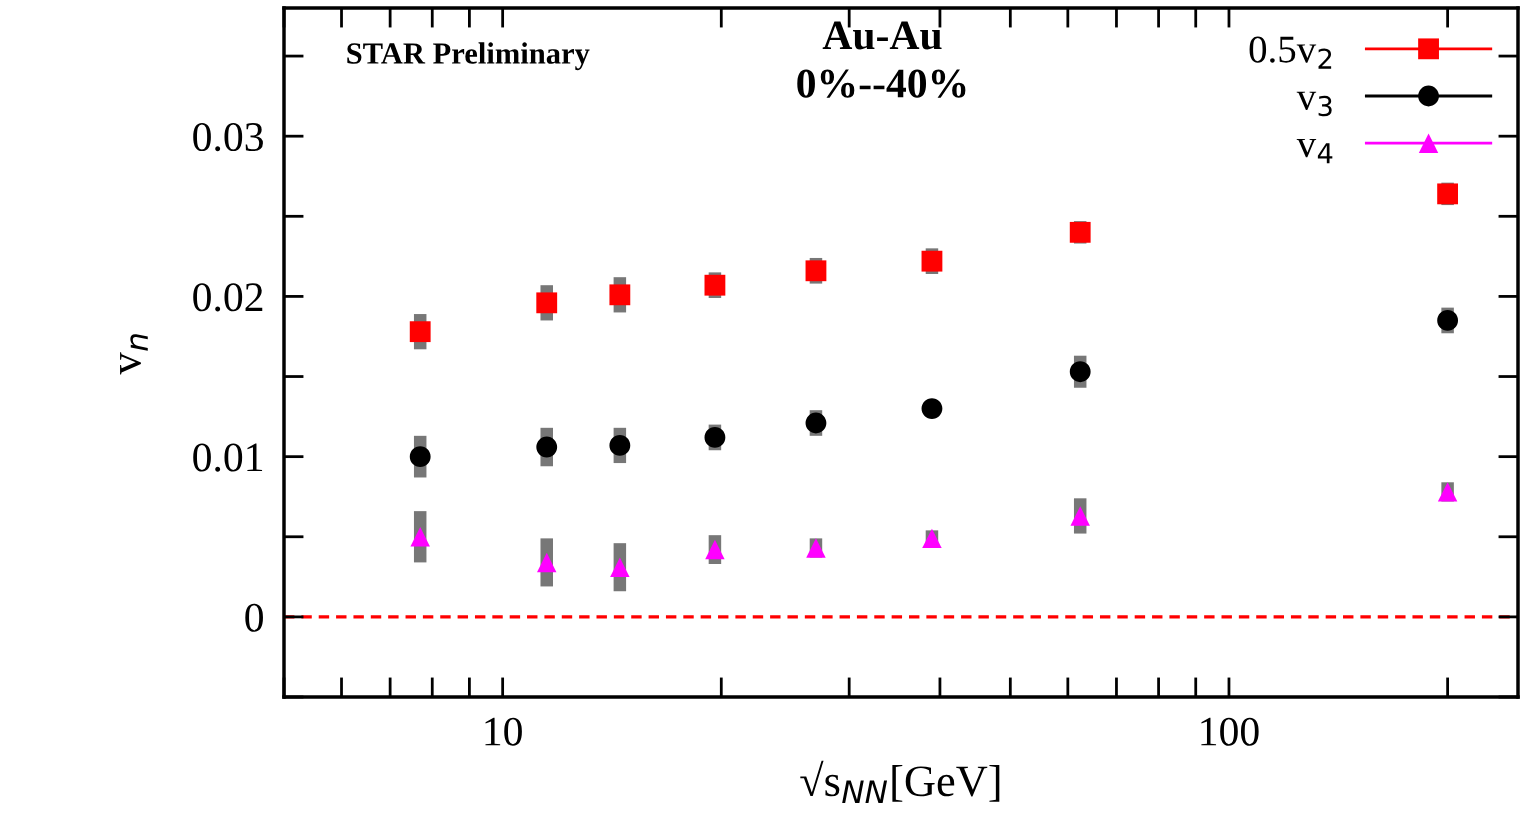 The image size is (1520, 834). I want to click on y-tick-label: 0.01, so click(228, 457).